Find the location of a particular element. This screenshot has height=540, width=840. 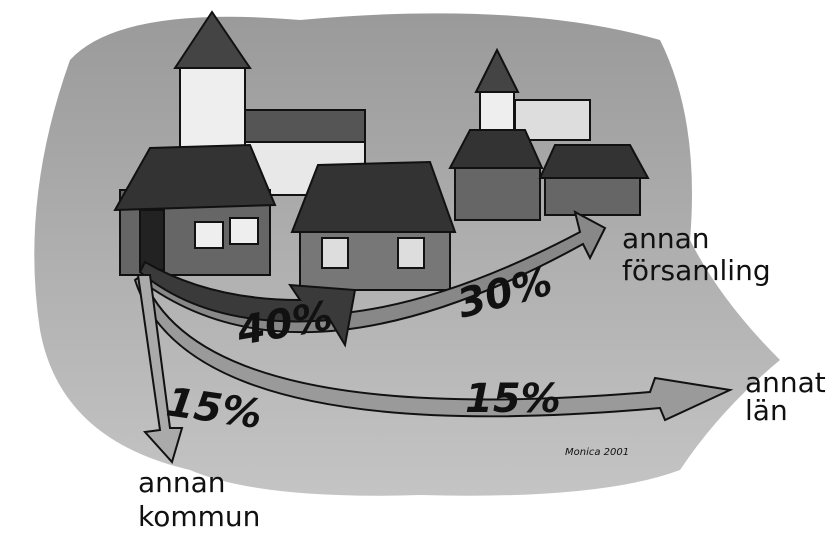

destination-label: län is located at coordinates (766, 410).